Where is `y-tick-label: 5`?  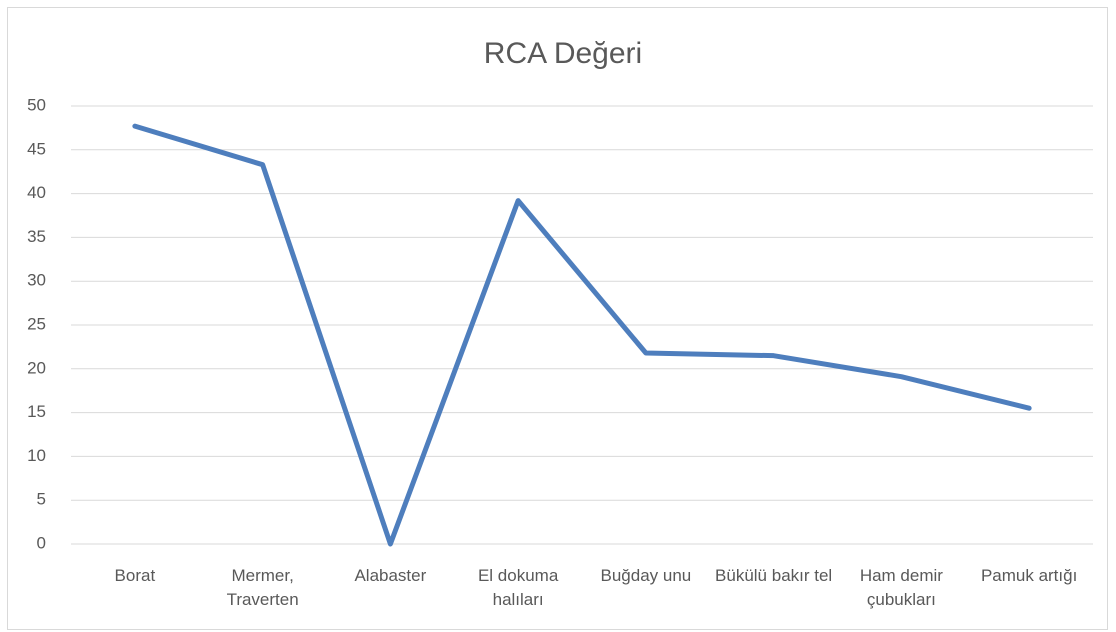 y-tick-label: 5 is located at coordinates (41, 499).